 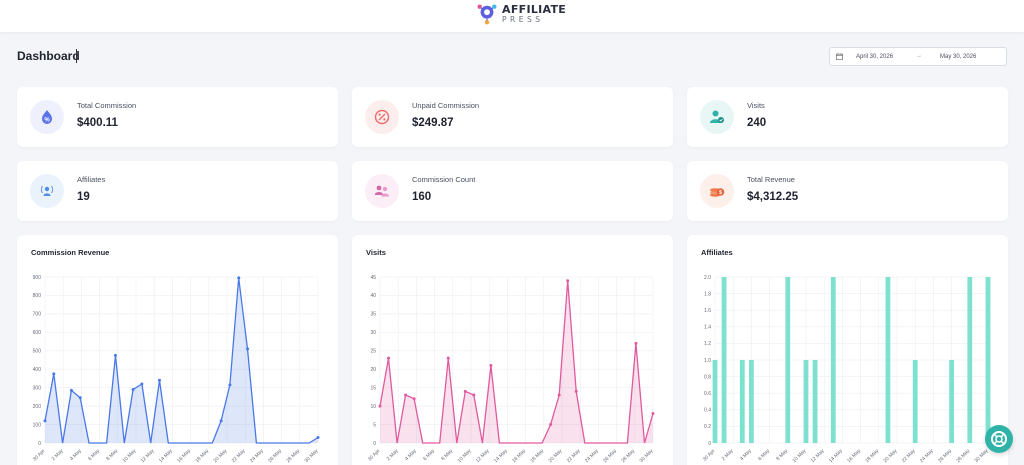 What do you see at coordinates (818, 456) in the screenshot?
I see `x-tick-label: 12 May` at bounding box center [818, 456].